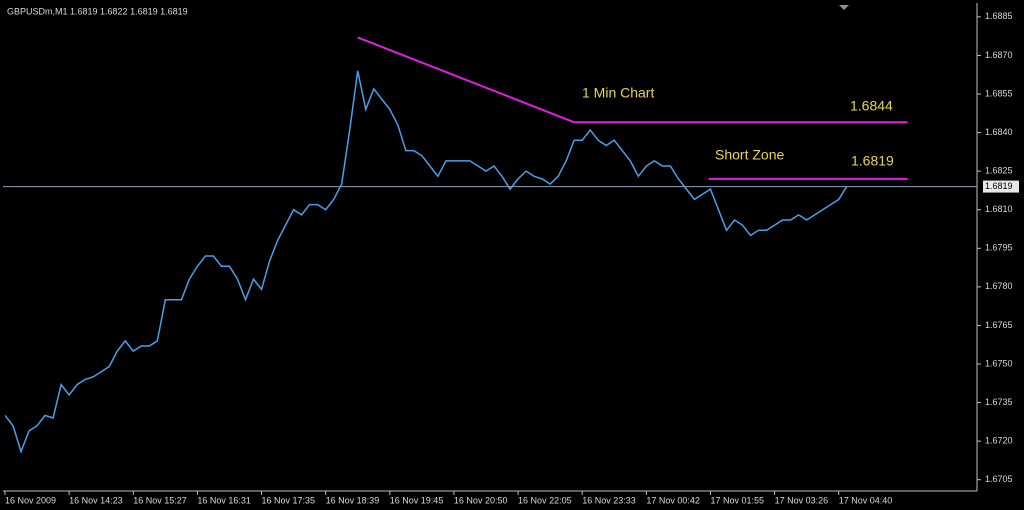  I want to click on y-tick-label: 1.6780, so click(999, 286).